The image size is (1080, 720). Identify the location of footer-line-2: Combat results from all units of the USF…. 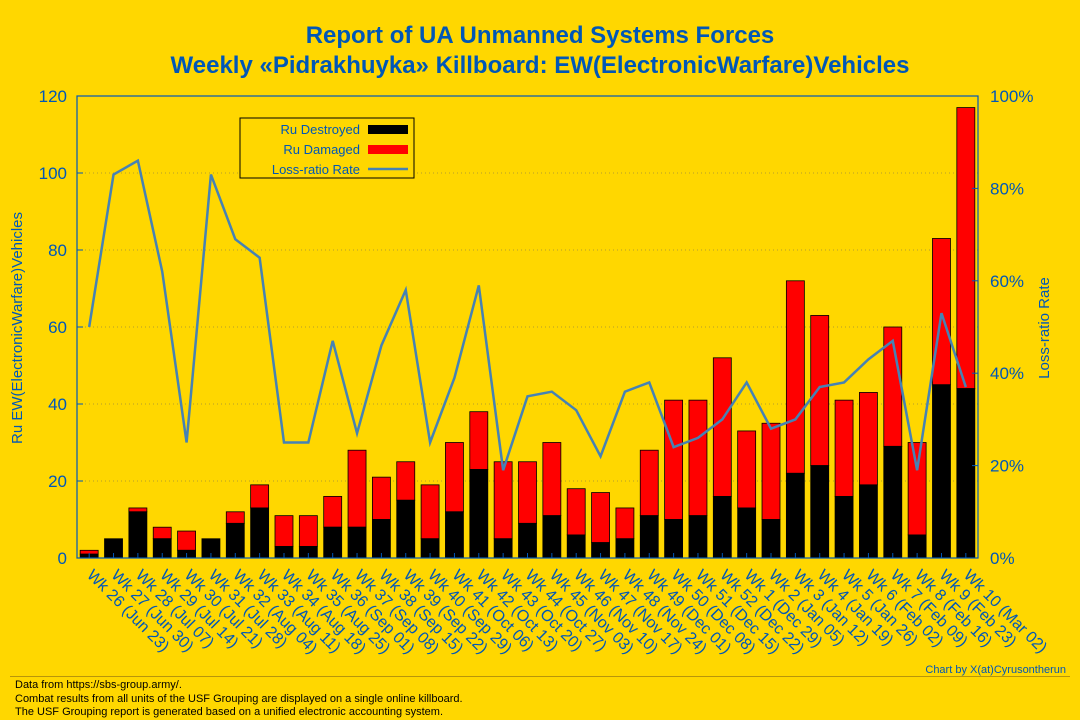
(239, 699).